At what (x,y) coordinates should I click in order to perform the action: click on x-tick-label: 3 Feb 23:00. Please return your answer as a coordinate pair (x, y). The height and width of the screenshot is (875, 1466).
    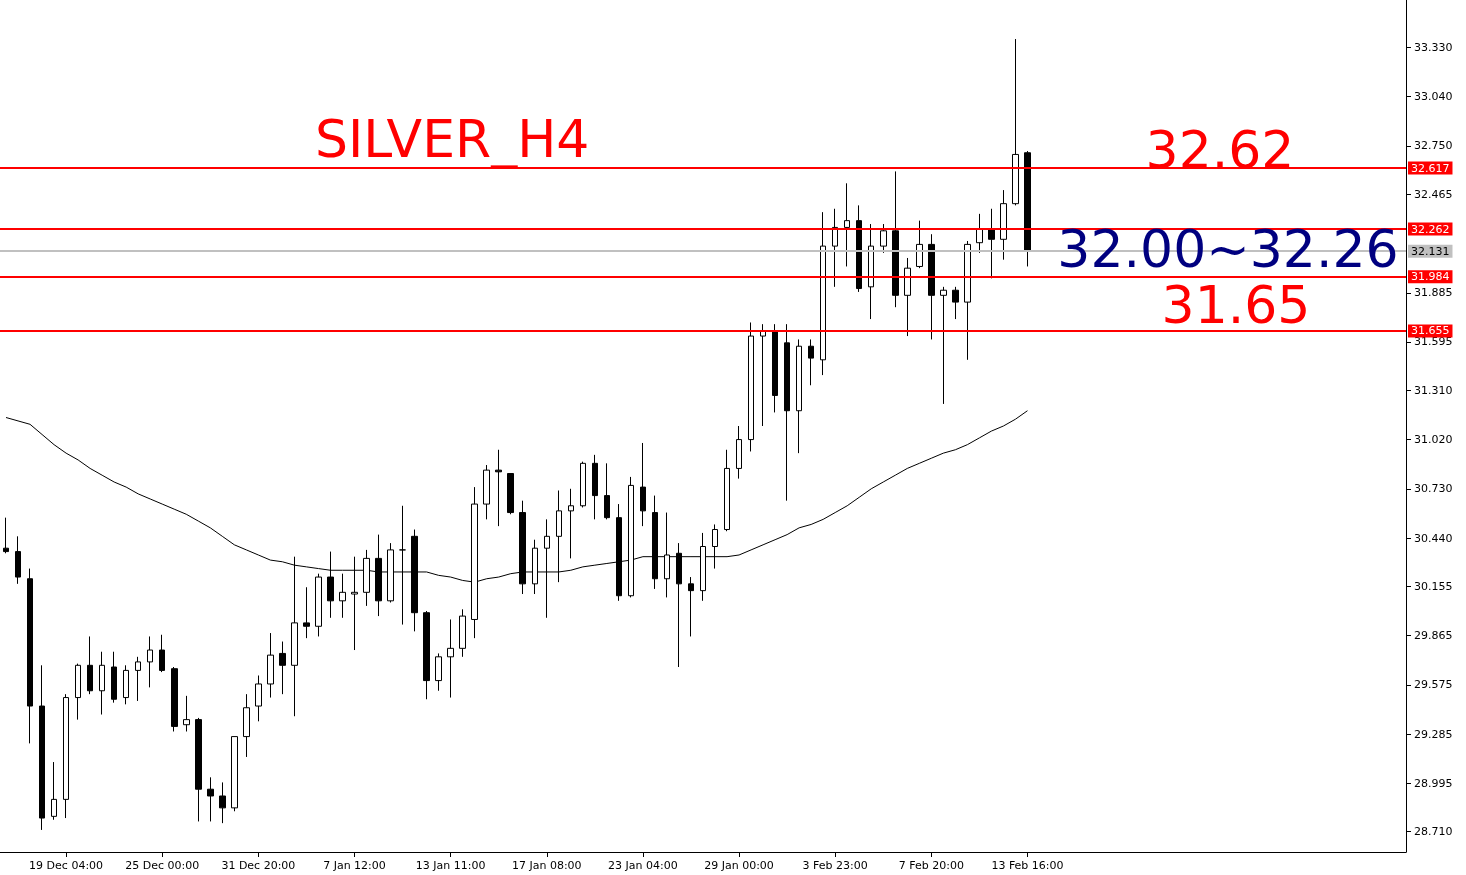
    Looking at the image, I should click on (835, 865).